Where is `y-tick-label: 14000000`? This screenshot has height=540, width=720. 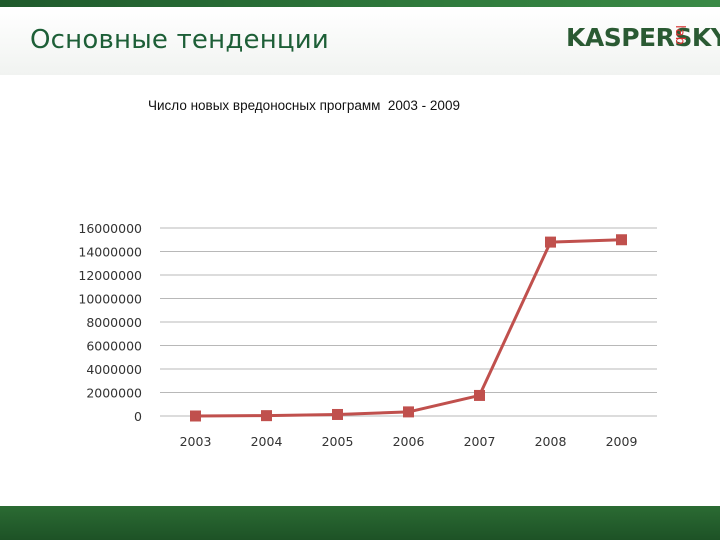 y-tick-label: 14000000 is located at coordinates (110, 252).